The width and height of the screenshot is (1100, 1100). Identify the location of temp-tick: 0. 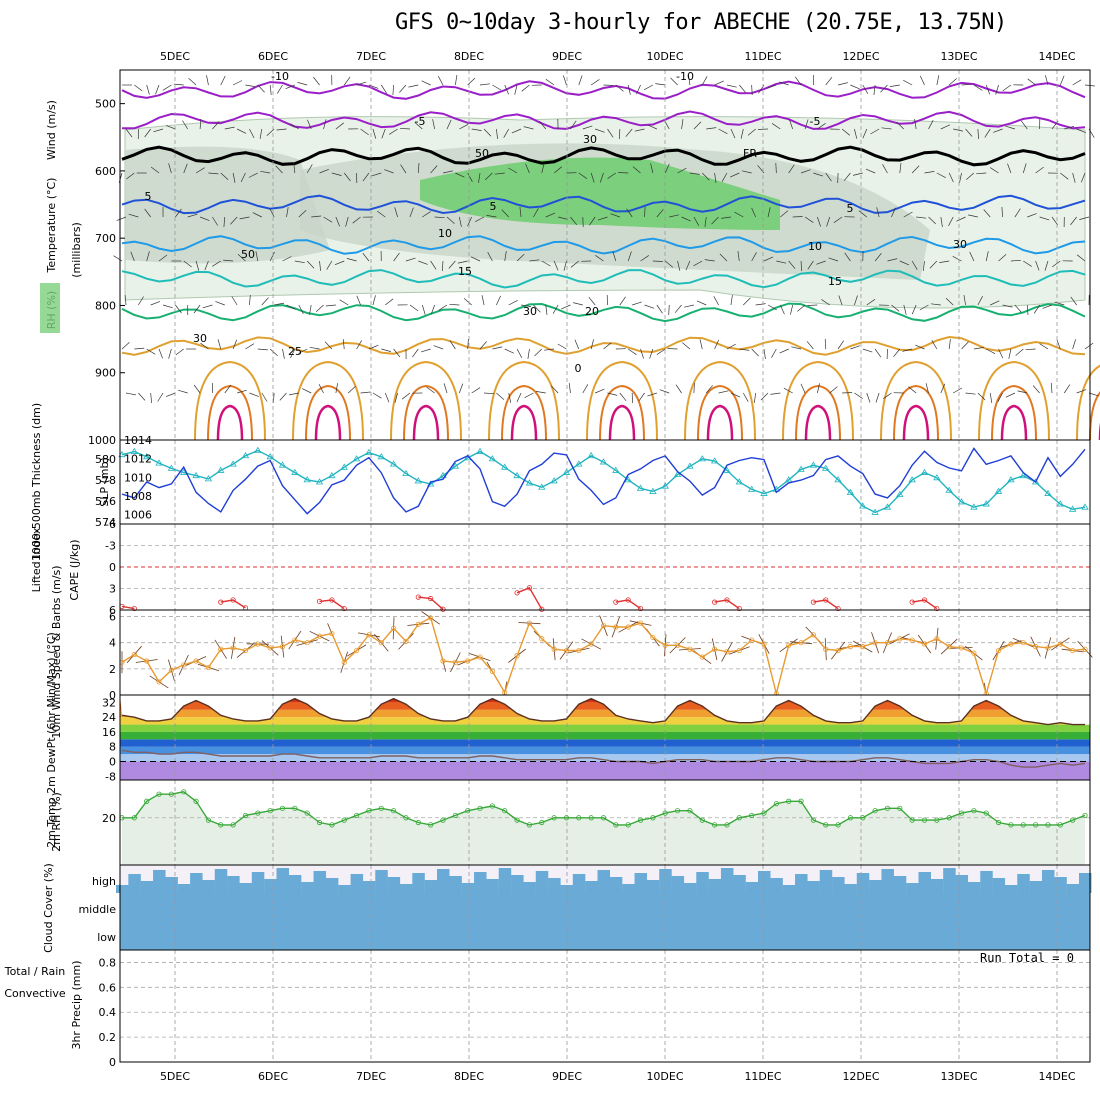
(112, 762).